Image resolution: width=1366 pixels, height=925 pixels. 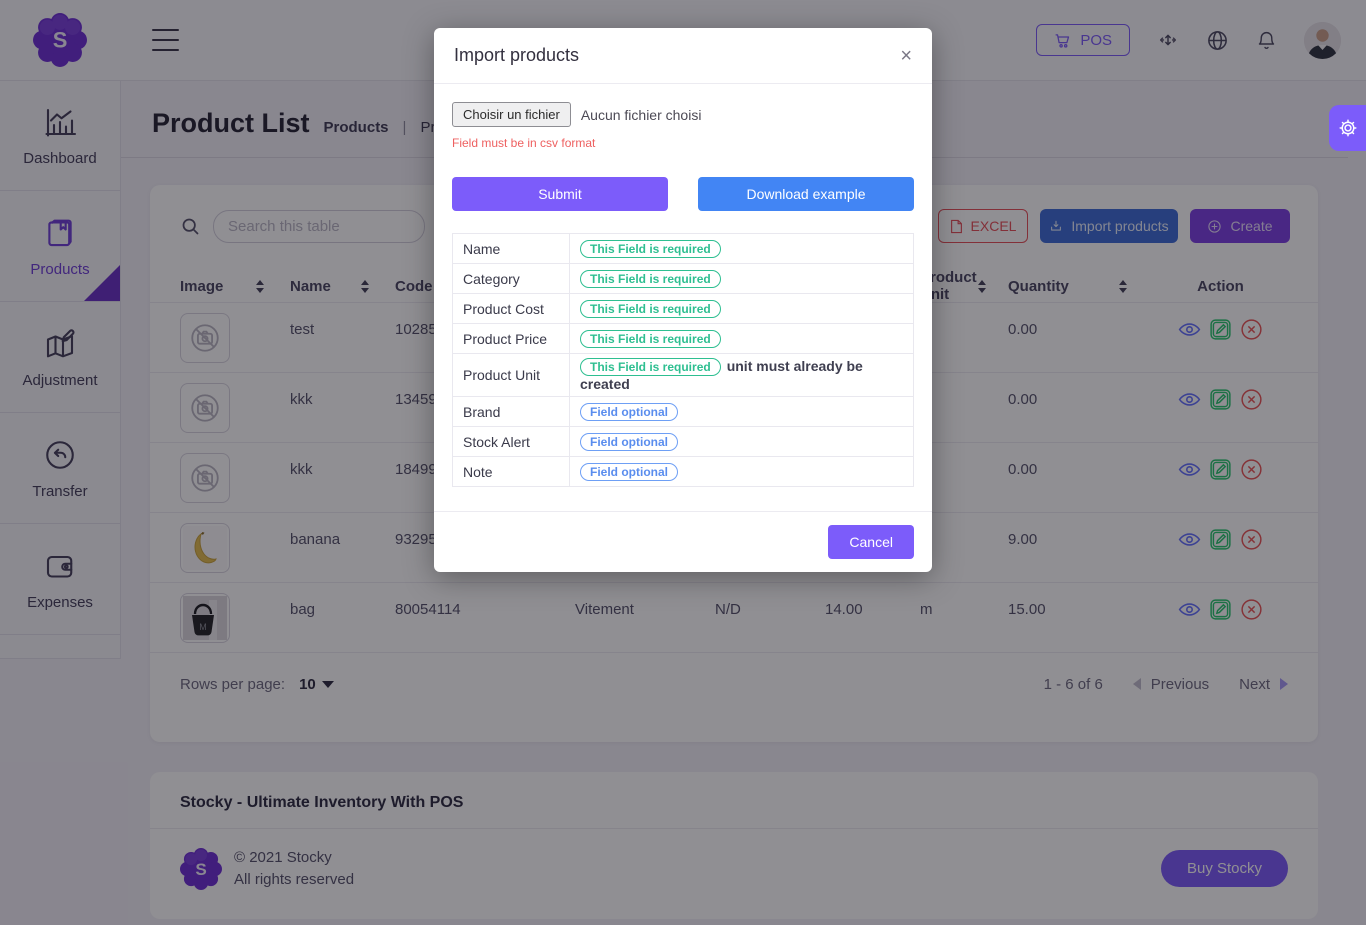 What do you see at coordinates (416, 469) in the screenshot?
I see `cell-code: 18499` at bounding box center [416, 469].